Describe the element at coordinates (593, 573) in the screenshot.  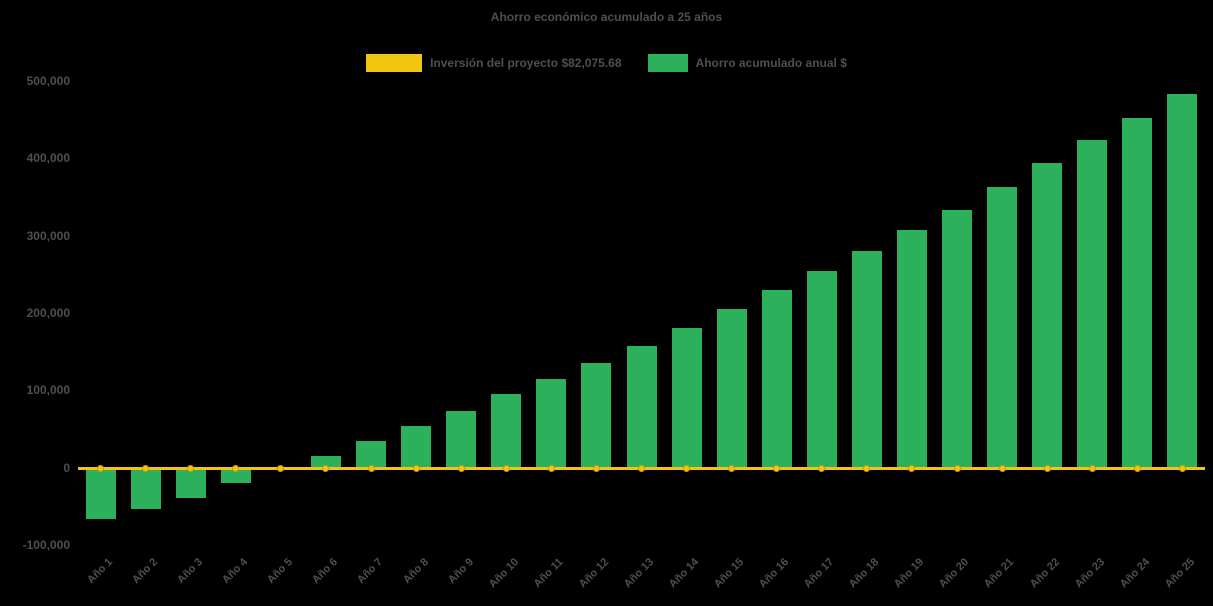
I see `x-axis-label: Año 12` at that location.